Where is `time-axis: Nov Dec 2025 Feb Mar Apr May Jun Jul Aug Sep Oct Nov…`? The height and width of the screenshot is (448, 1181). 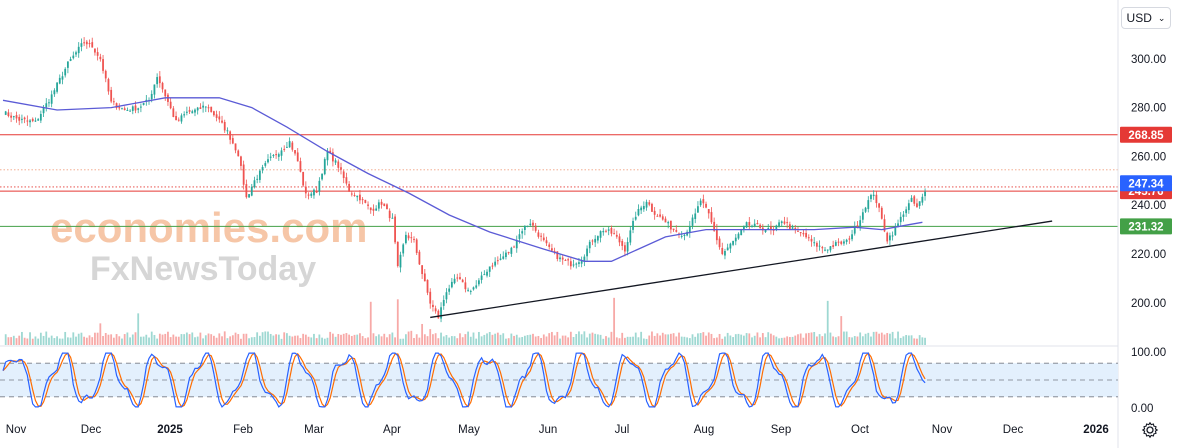
time-axis: Nov Dec 2025 Feb Mar Apr May Jun Jul Aug Sep Oct Nov… is located at coordinates (557, 430).